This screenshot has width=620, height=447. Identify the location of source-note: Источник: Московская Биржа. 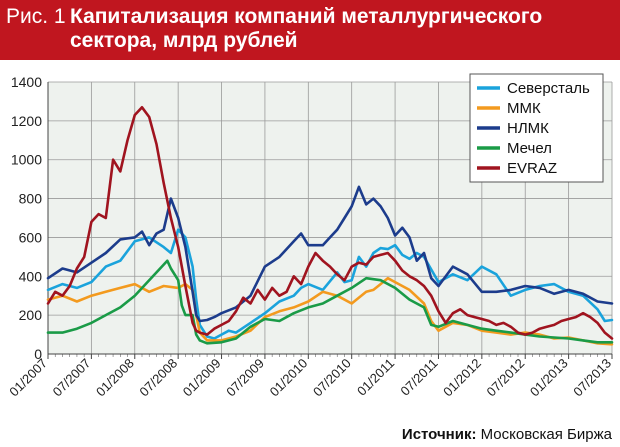
(507, 434).